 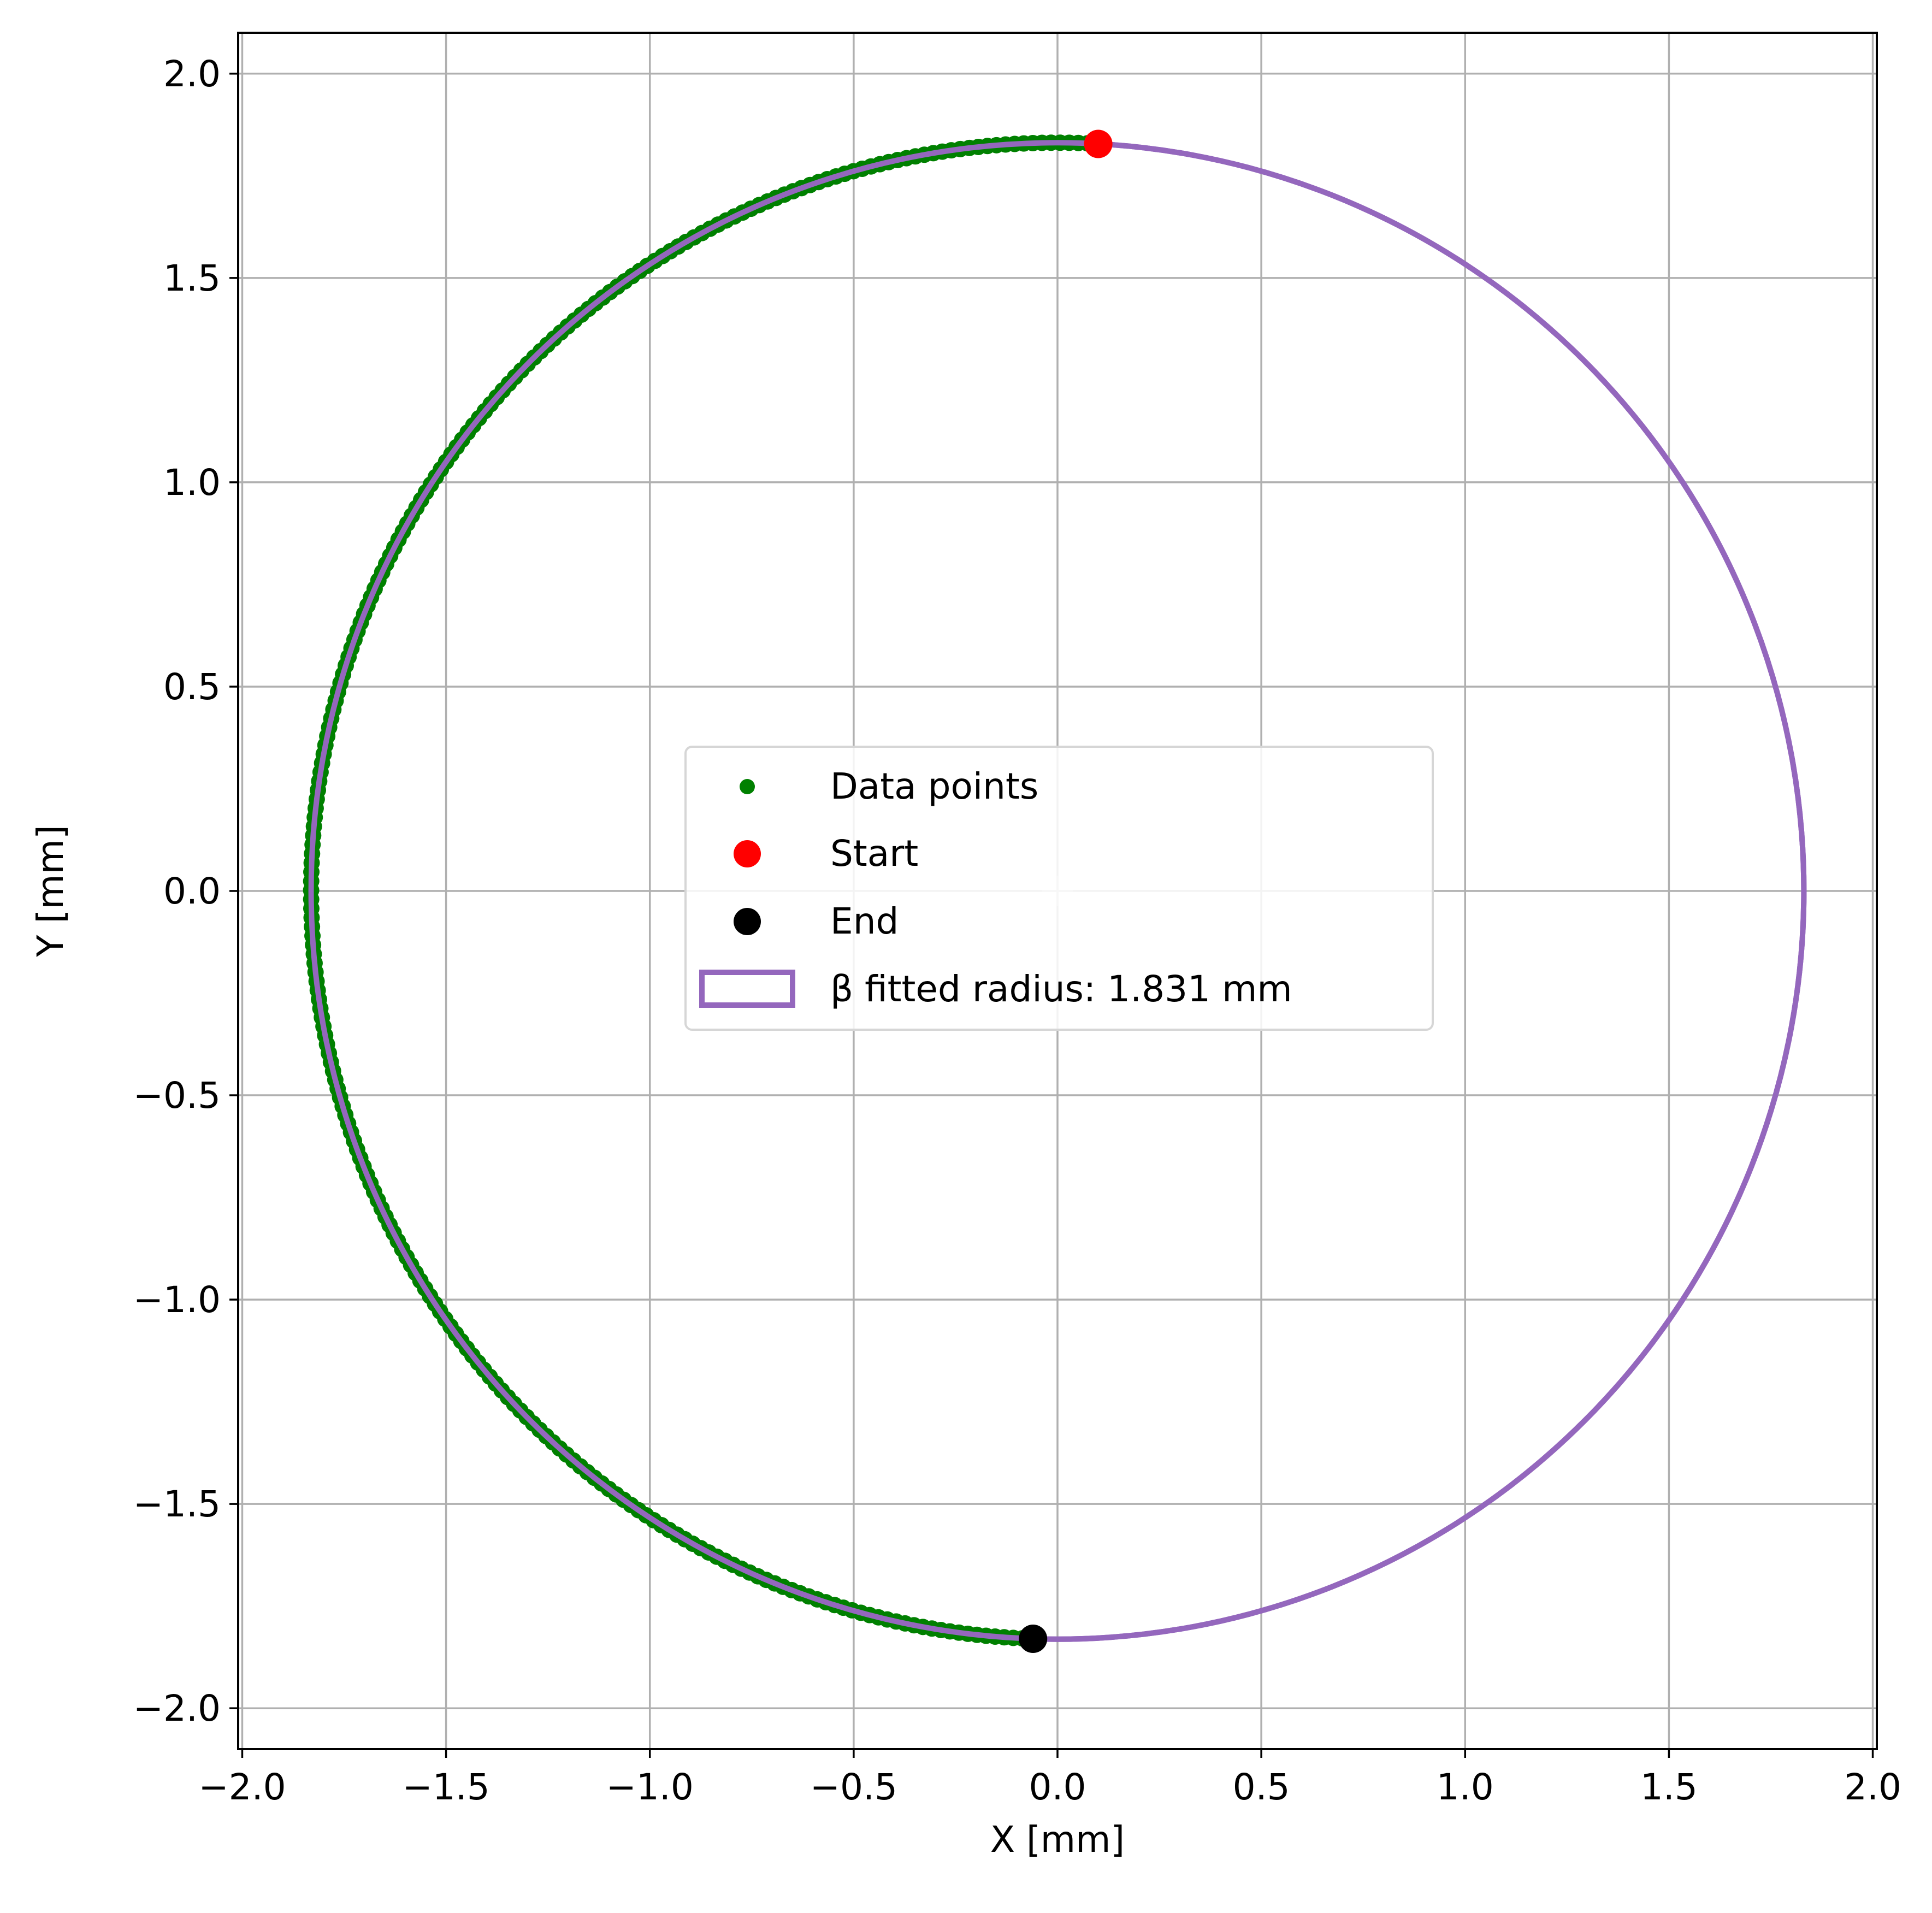 I want to click on x-tick-label: 1.5, so click(x=1669, y=1787).